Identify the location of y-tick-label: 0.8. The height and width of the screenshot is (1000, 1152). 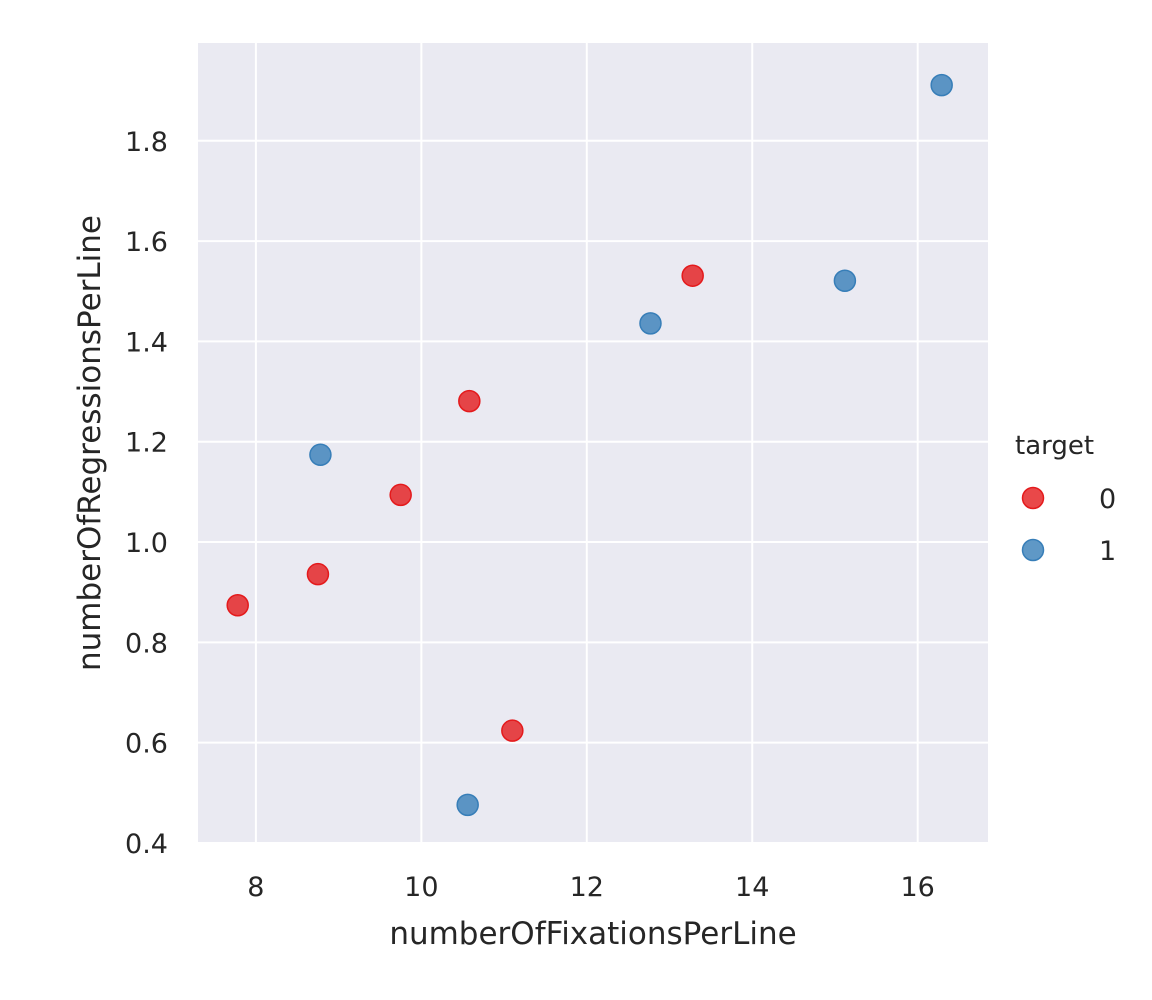
(146, 643).